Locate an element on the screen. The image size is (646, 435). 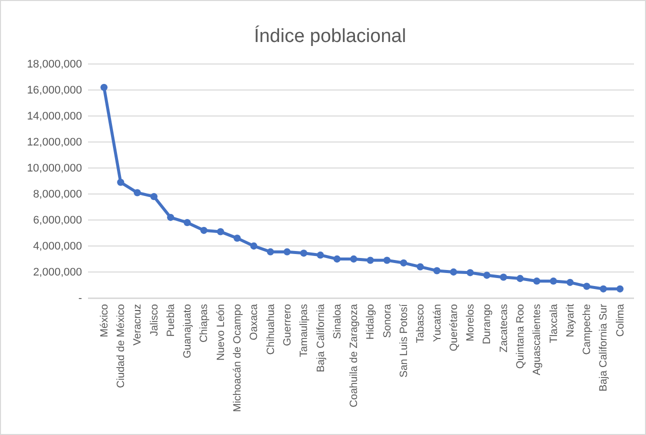
x-tick-label: Coahuila de Zaragoza is located at coordinates (354, 356).